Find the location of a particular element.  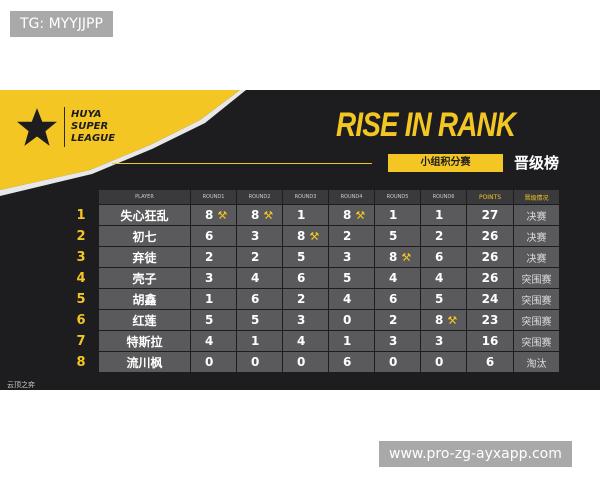

points-cell: 26 is located at coordinates (490, 278).